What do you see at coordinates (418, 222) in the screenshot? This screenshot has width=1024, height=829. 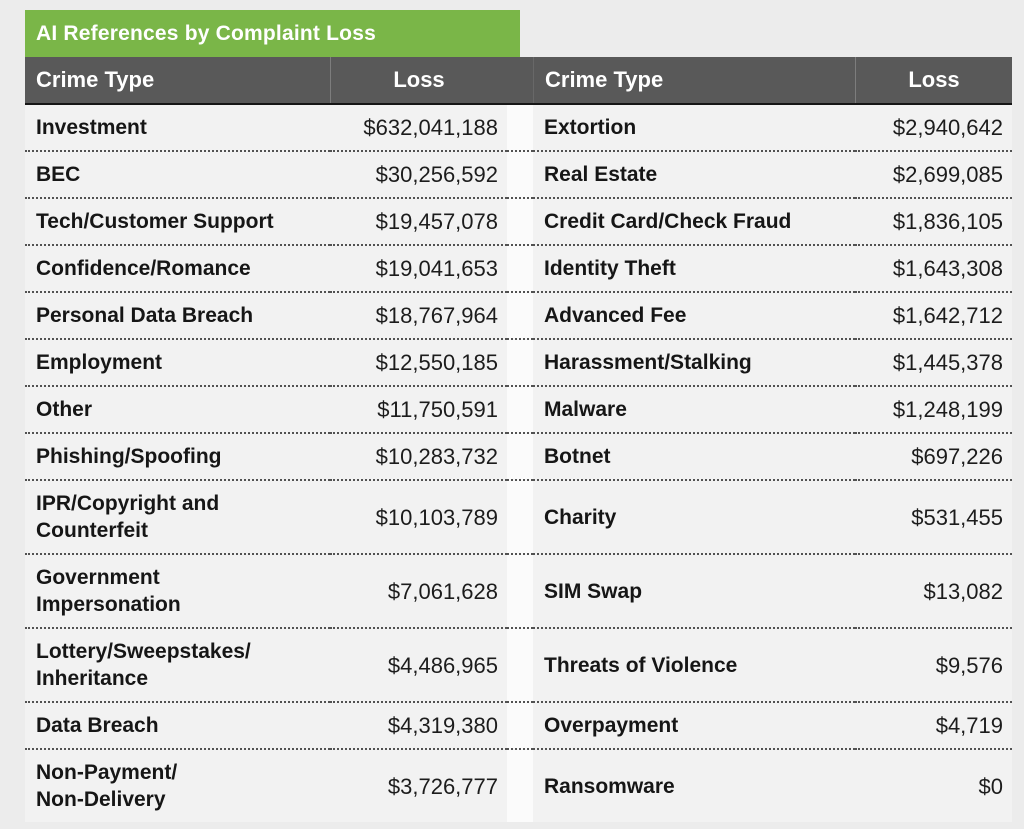 I see `loss-cell-left: $19,457,078` at bounding box center [418, 222].